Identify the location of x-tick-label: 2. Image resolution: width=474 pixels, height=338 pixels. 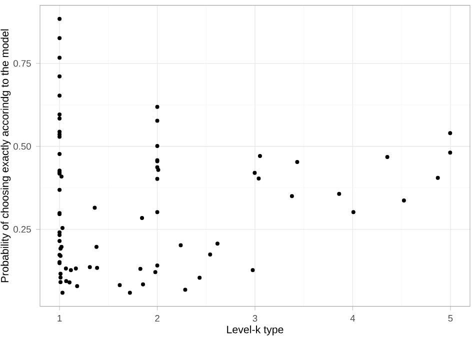
(157, 318).